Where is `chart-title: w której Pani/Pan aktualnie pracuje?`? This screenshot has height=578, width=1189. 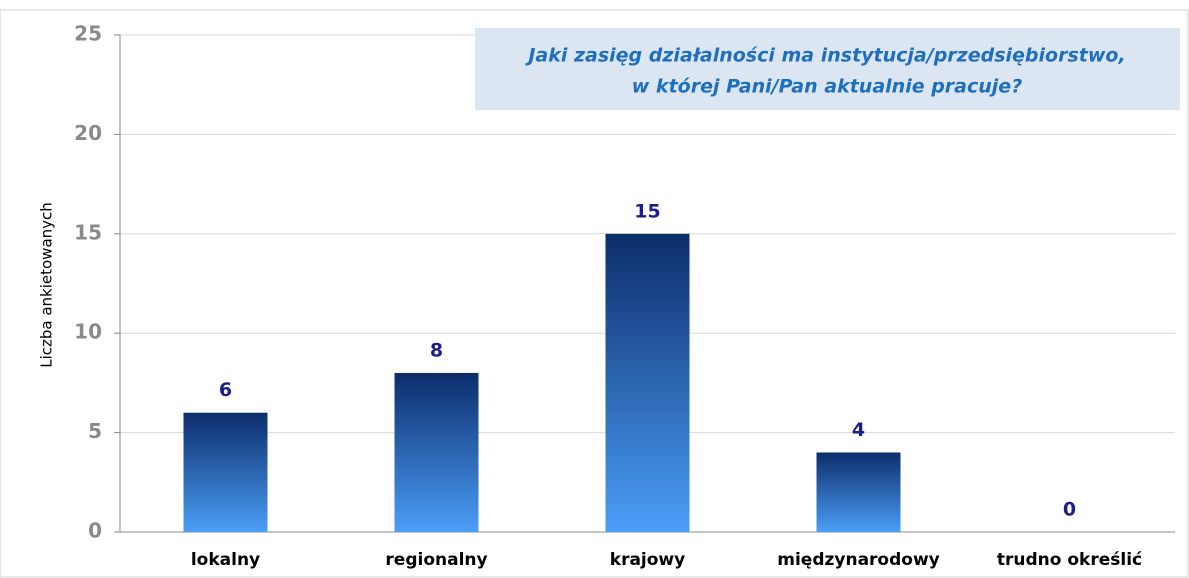 chart-title: w której Pani/Pan aktualnie pracuje? is located at coordinates (827, 87).